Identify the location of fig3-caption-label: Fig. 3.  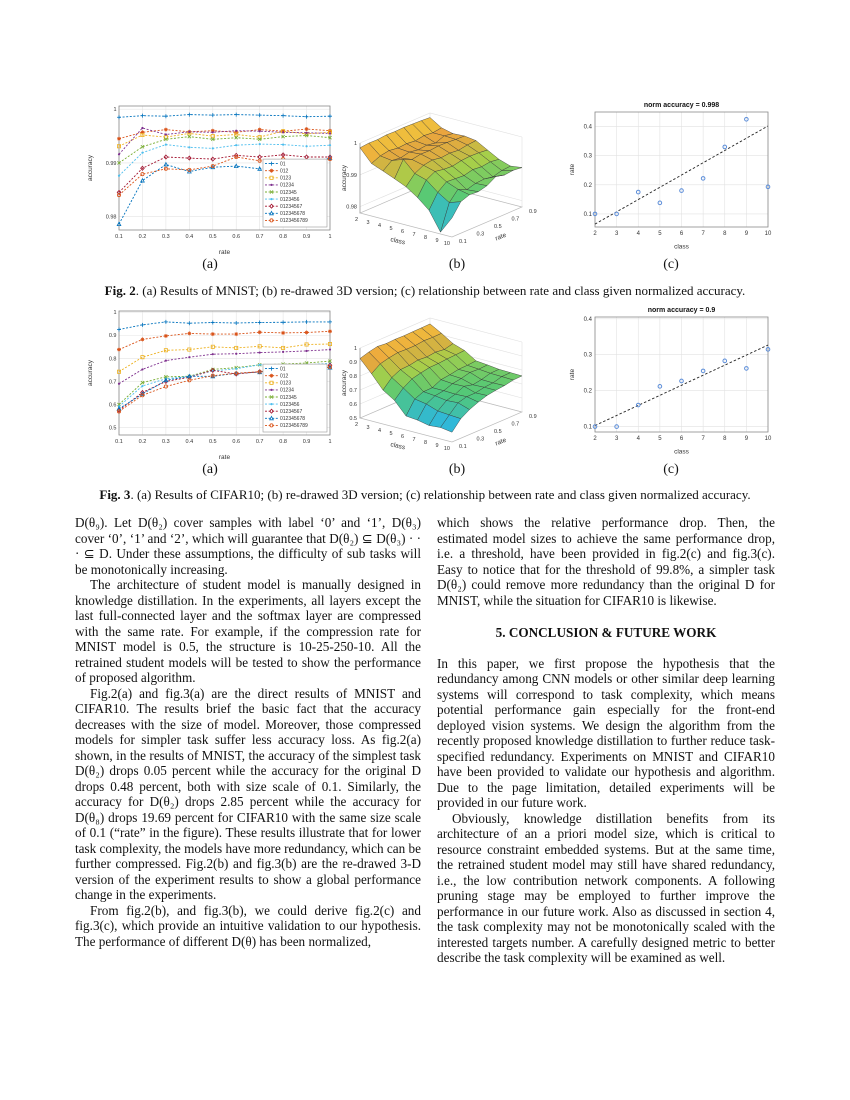
(115, 494).